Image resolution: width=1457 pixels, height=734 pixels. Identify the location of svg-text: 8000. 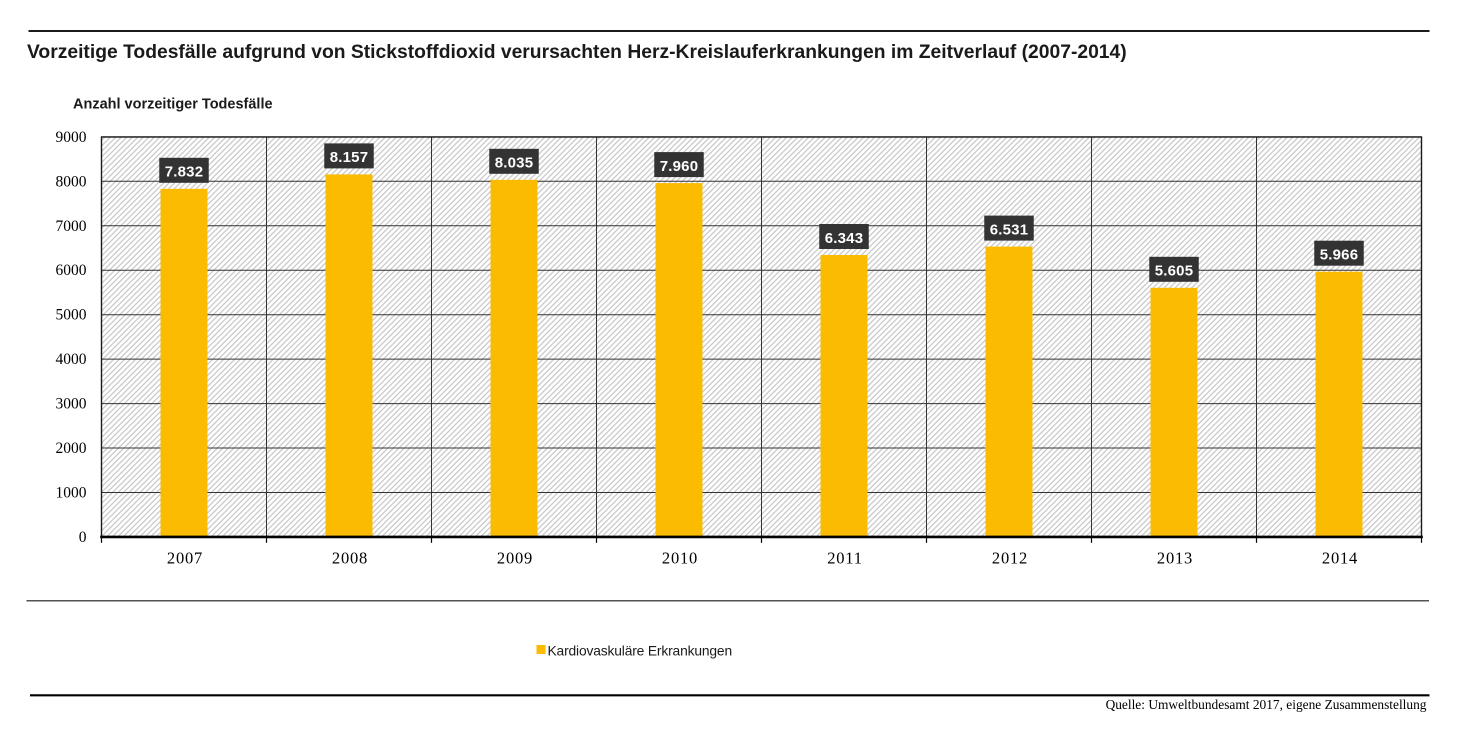
(71, 181).